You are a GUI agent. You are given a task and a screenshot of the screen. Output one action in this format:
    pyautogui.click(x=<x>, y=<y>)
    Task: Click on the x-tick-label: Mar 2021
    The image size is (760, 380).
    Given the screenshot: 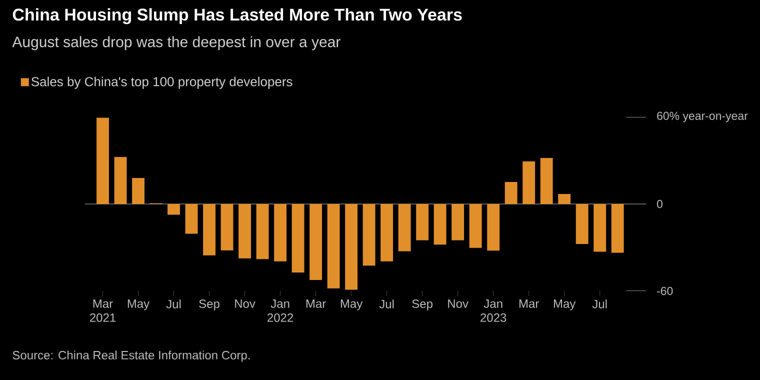 What is the action you would take?
    pyautogui.click(x=103, y=311)
    